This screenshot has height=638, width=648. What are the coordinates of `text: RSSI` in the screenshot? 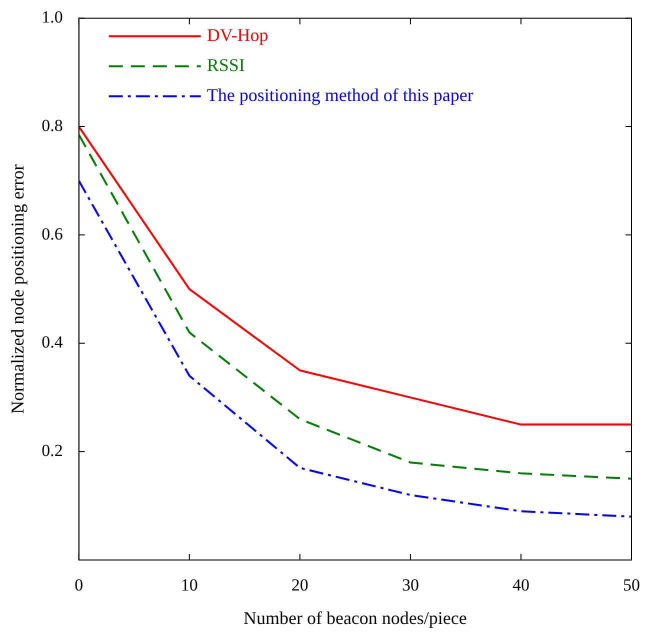 It's located at (225, 64).